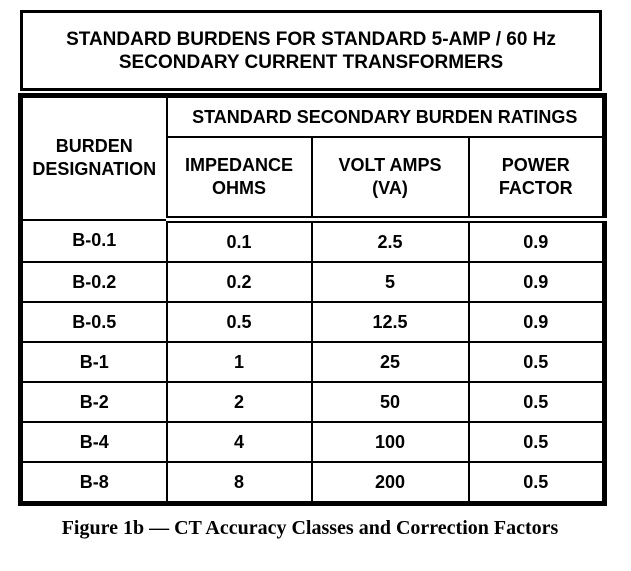 Image resolution: width=631 pixels, height=571 pixels. I want to click on table-row: B-0.1 0.1 2.5 0.9, so click(312, 240).